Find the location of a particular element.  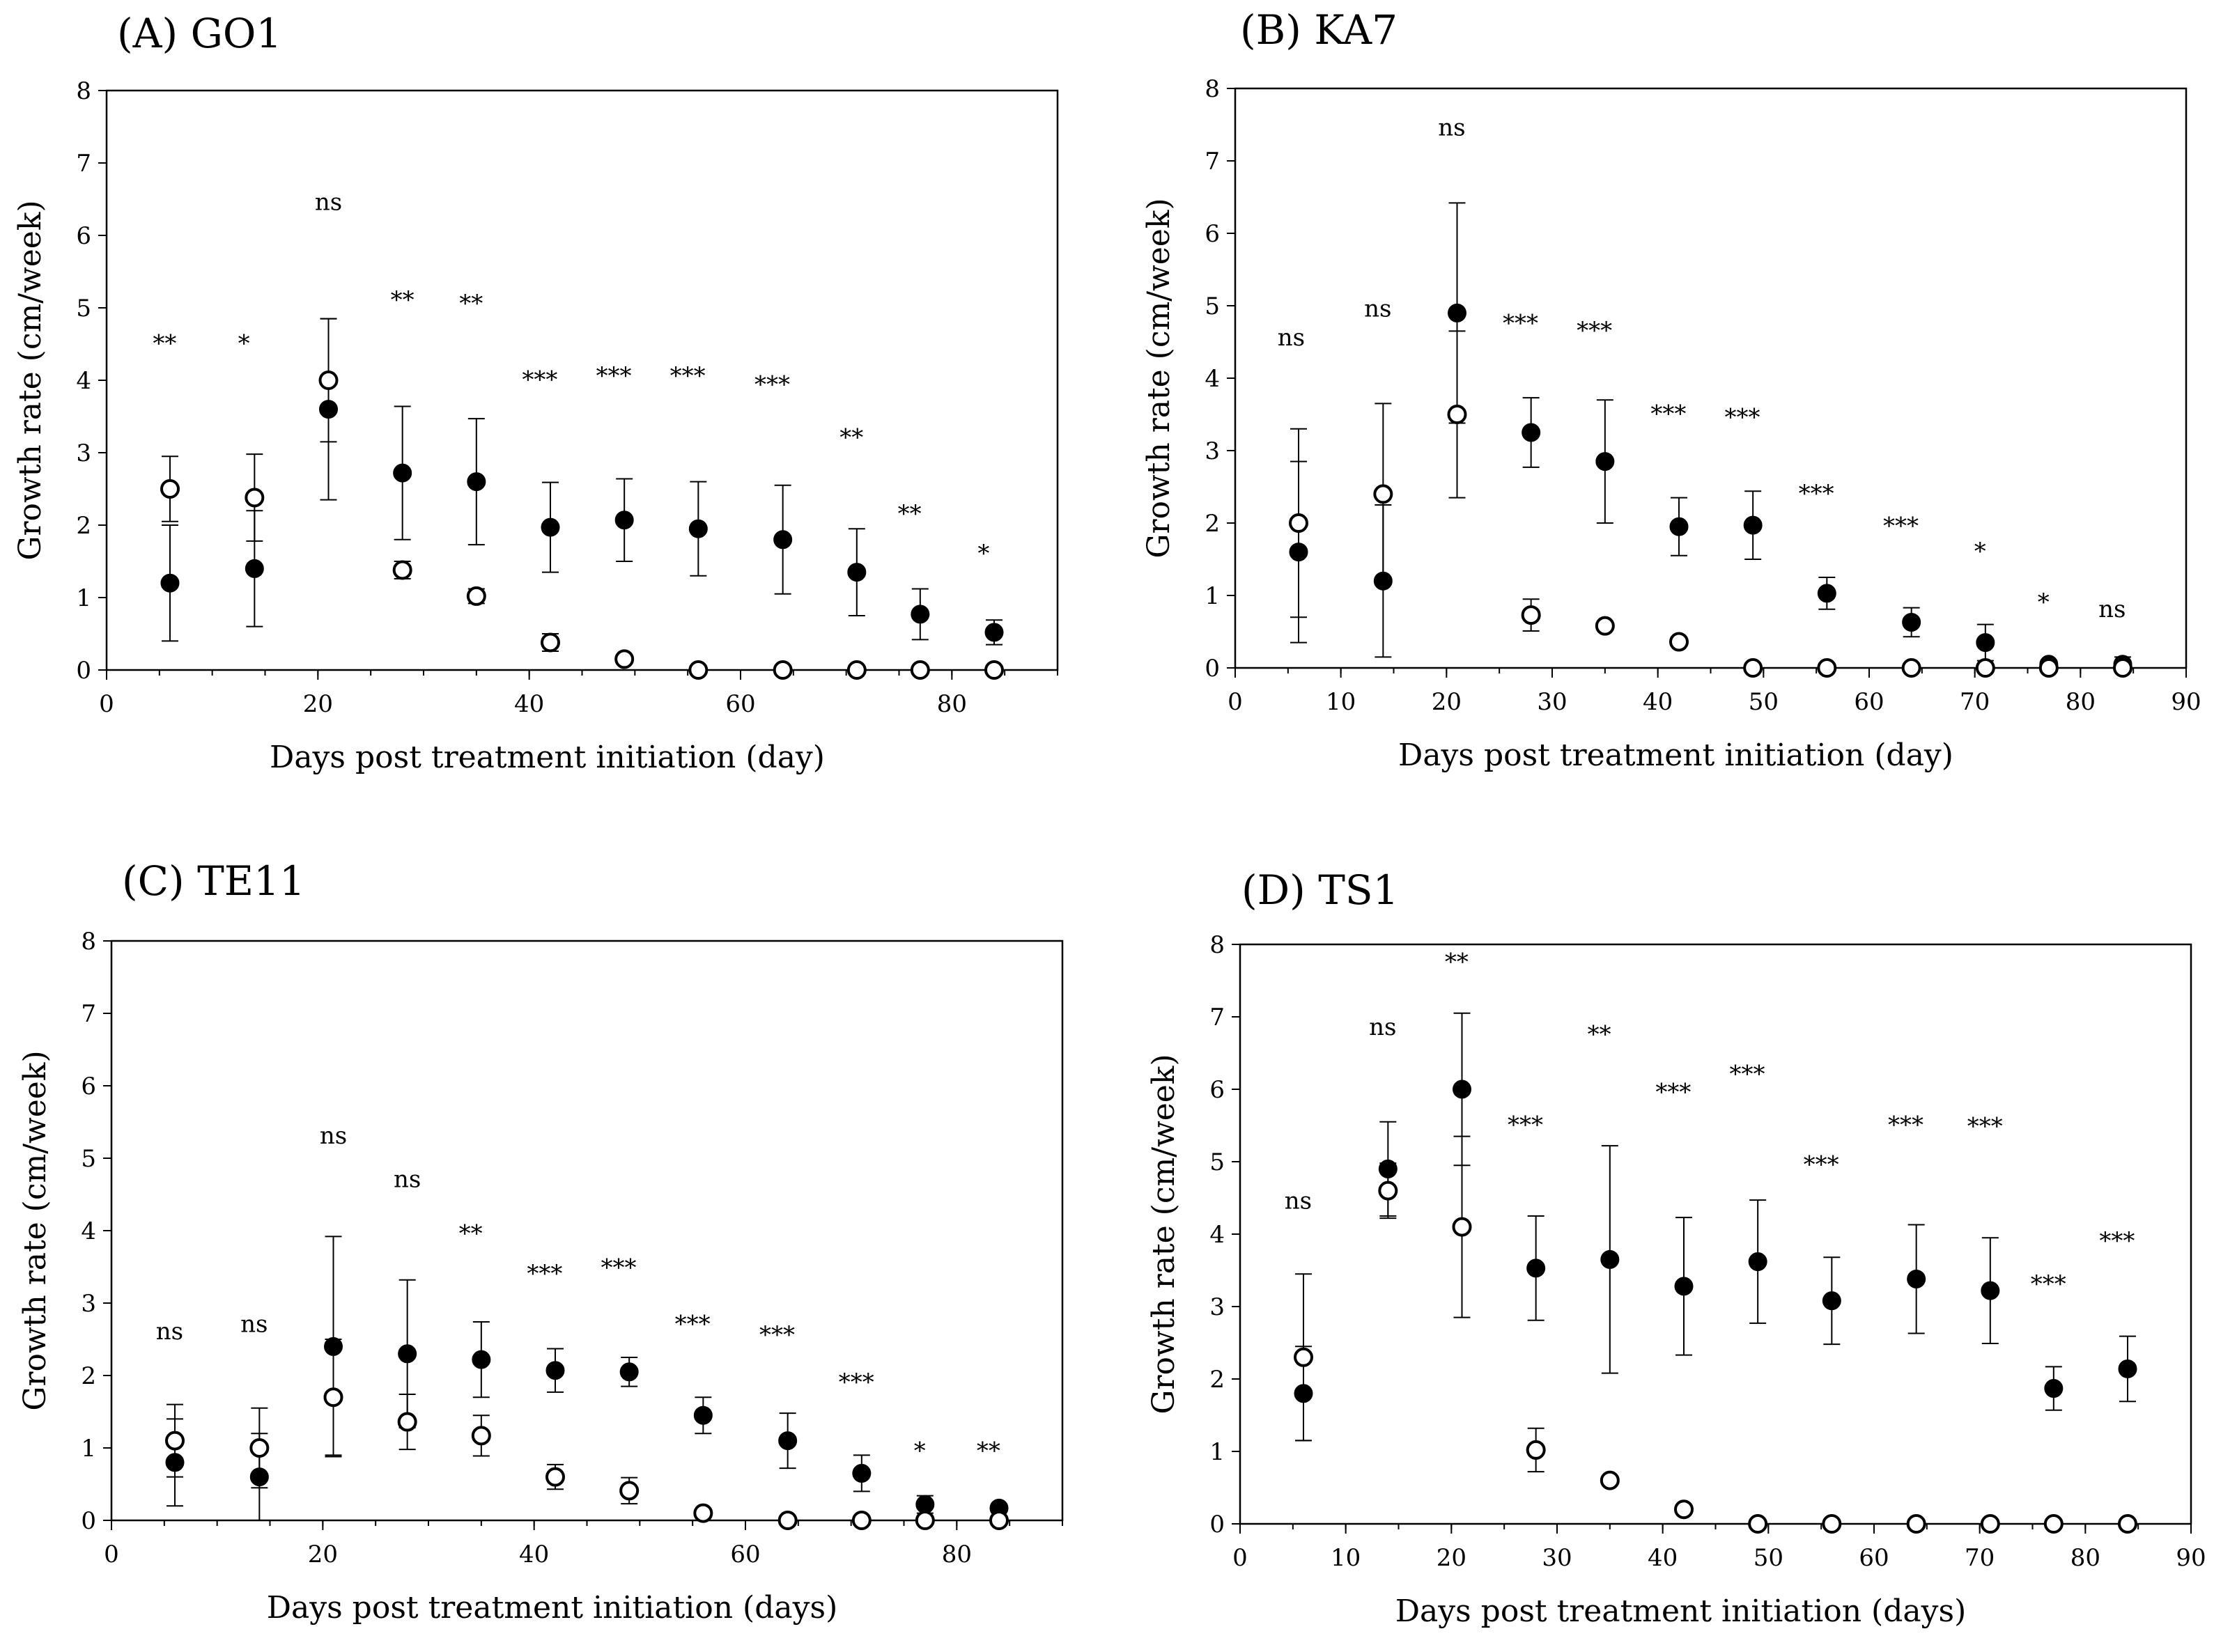

x-tick-label: 50 is located at coordinates (1768, 1558).